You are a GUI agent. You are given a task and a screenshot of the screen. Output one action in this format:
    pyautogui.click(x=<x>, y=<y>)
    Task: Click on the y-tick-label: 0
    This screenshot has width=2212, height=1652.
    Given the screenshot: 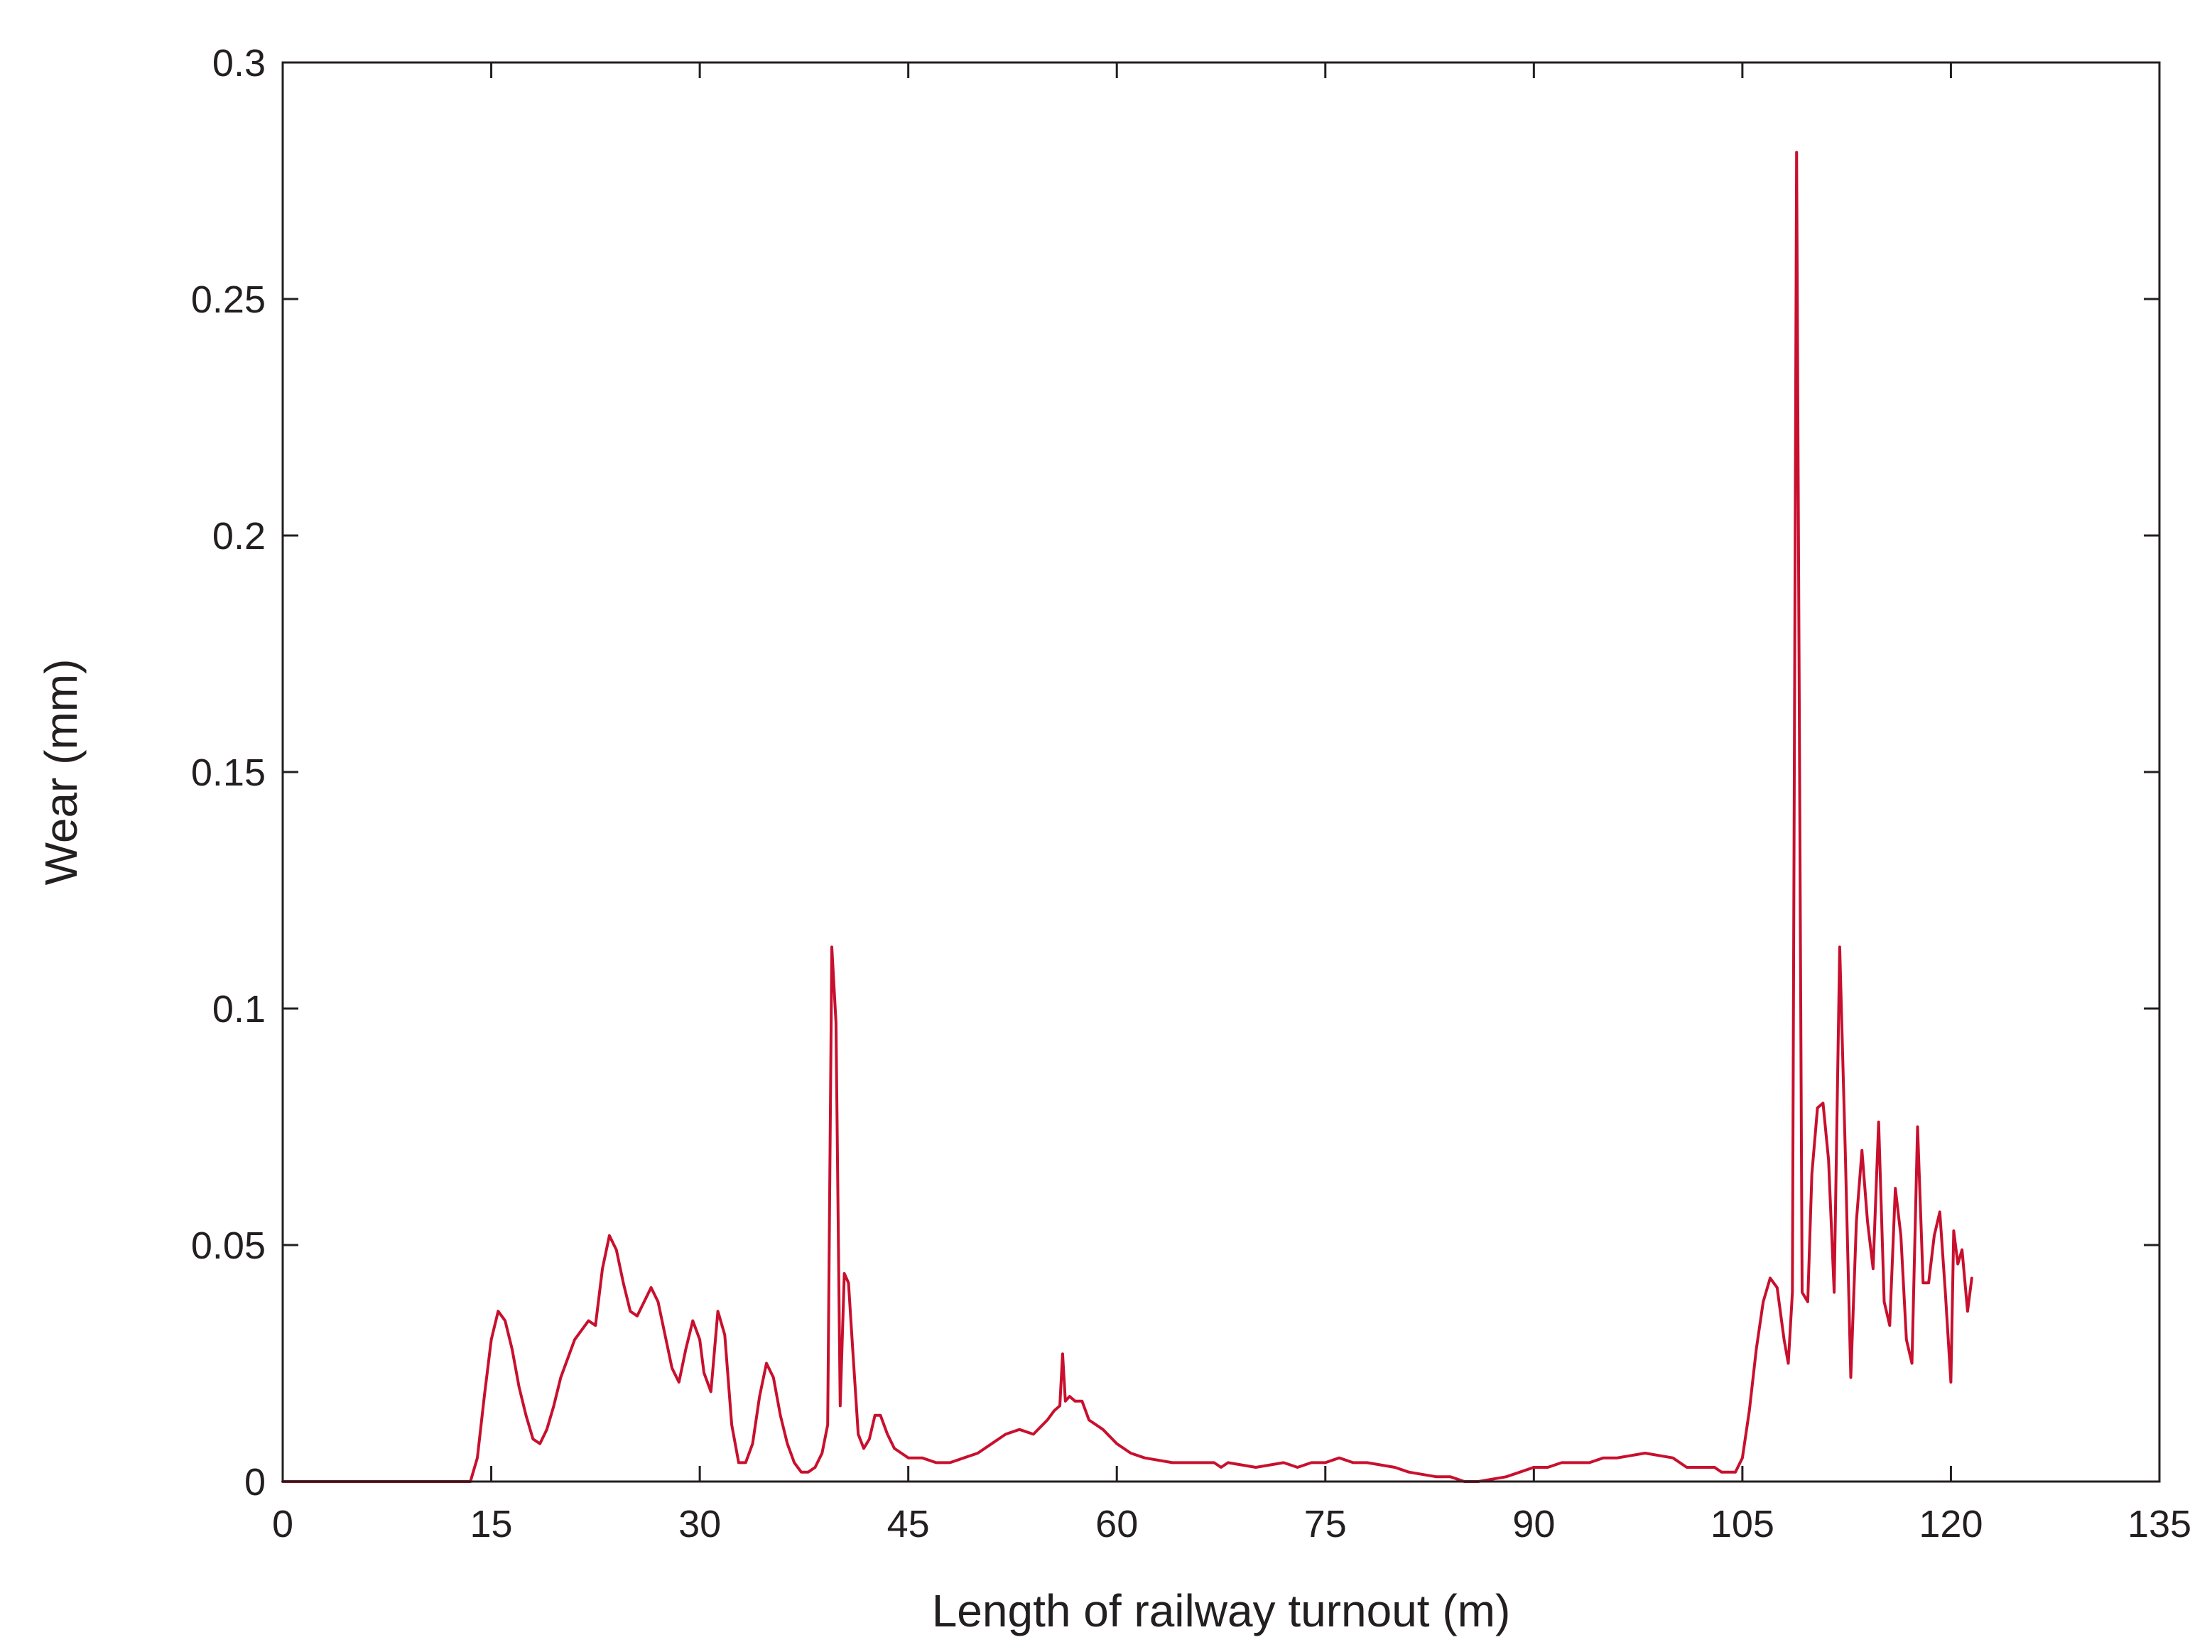 What is the action you would take?
    pyautogui.click(x=255, y=1483)
    